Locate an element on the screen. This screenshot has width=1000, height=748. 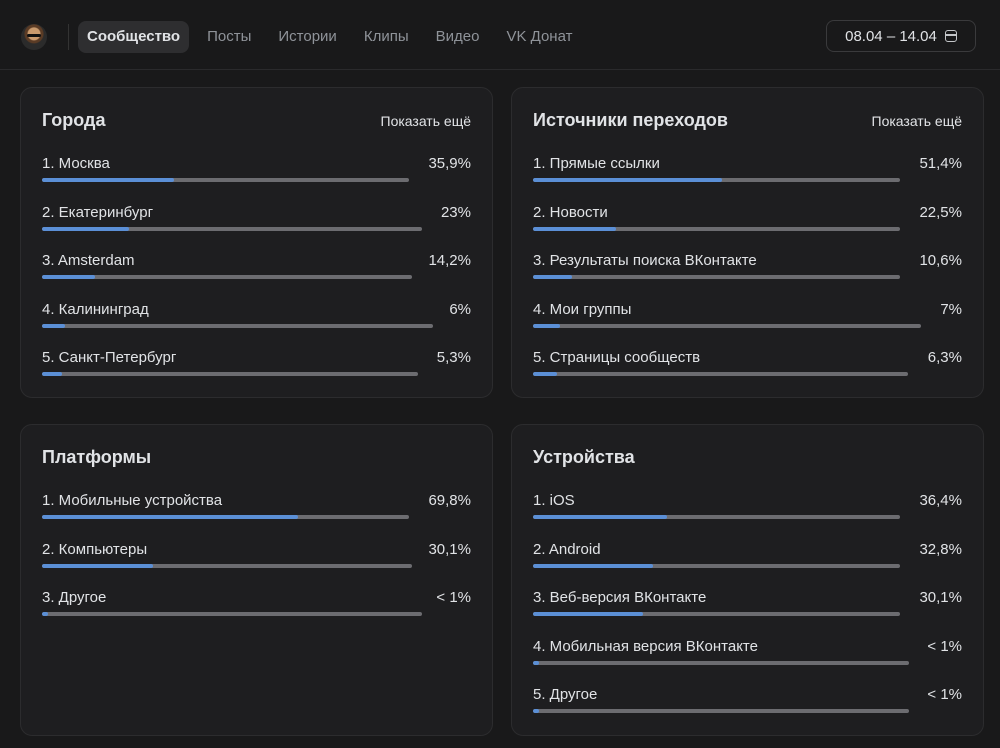
list-item-value: 10,6% is located at coordinates (940, 260).